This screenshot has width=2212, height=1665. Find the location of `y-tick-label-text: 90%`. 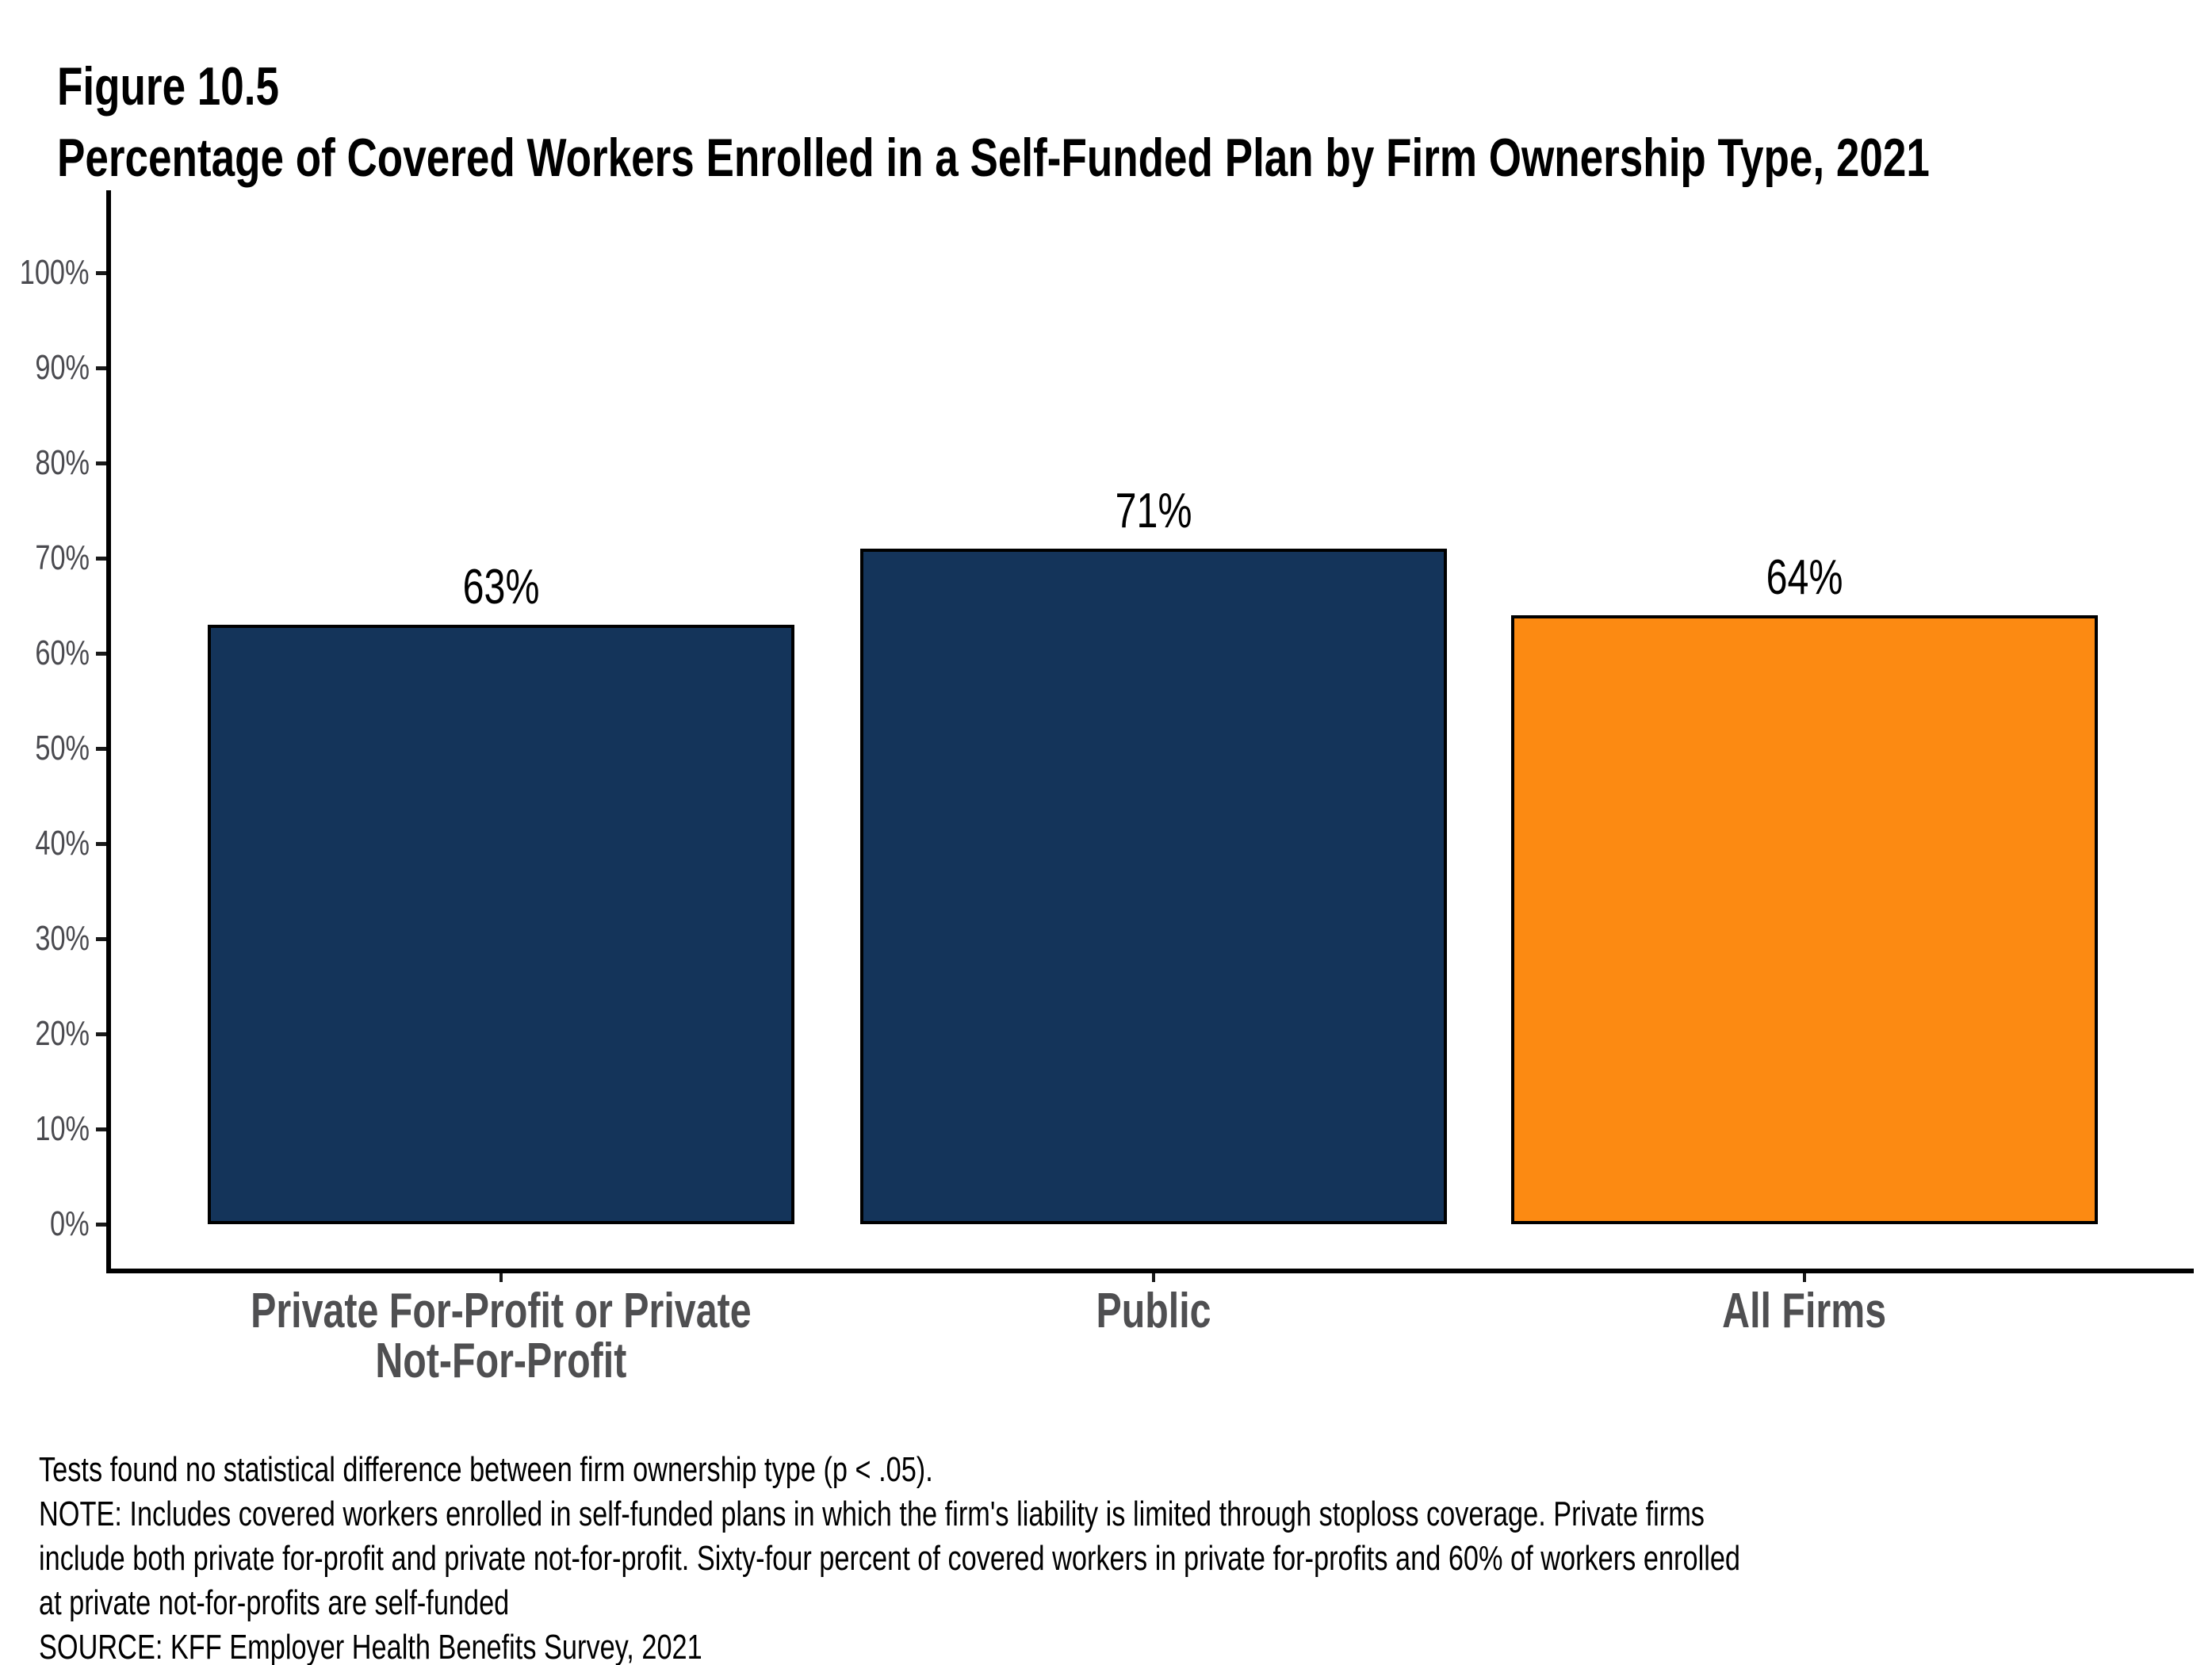

y-tick-label-text: 90% is located at coordinates (63, 367).